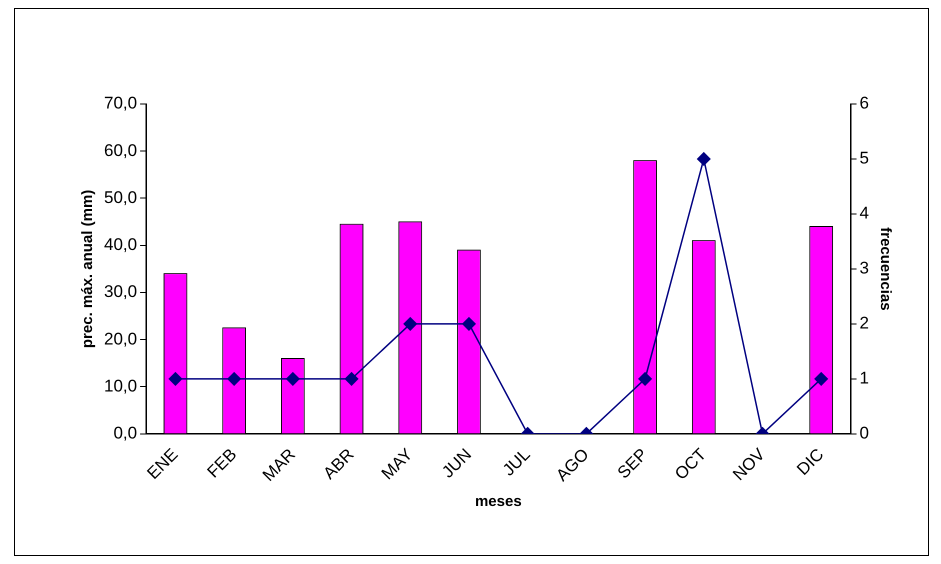  Describe the element at coordinates (810, 461) in the screenshot. I see `x-tick-label: DIC` at that location.